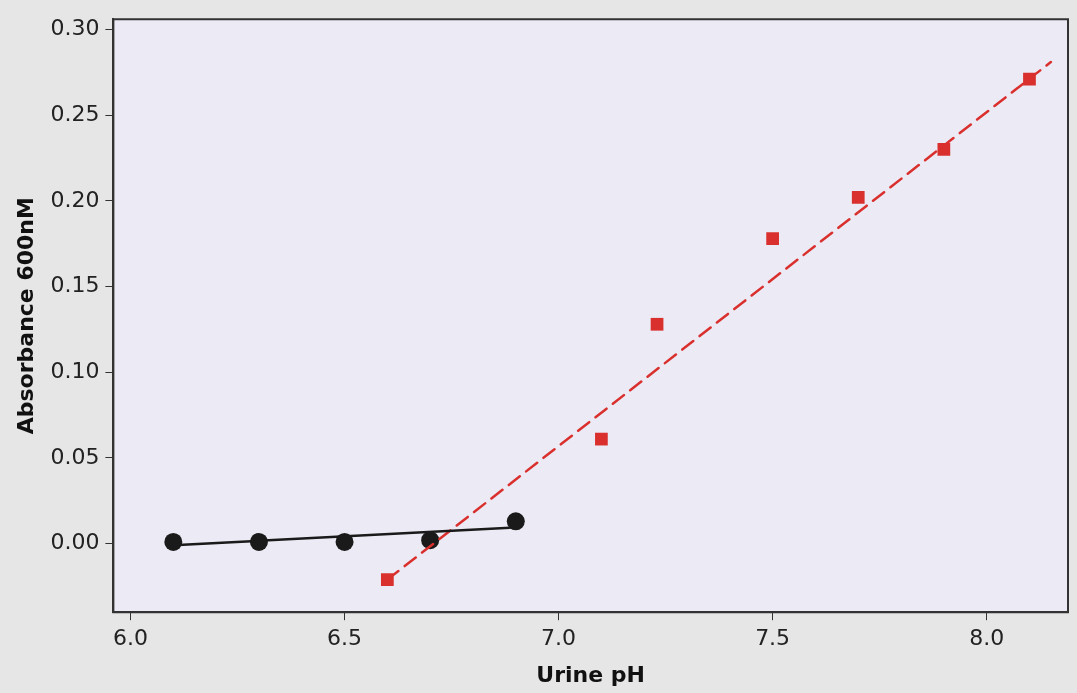  Describe the element at coordinates (559, 638) in the screenshot. I see `x-tick-label: 7.0` at that location.